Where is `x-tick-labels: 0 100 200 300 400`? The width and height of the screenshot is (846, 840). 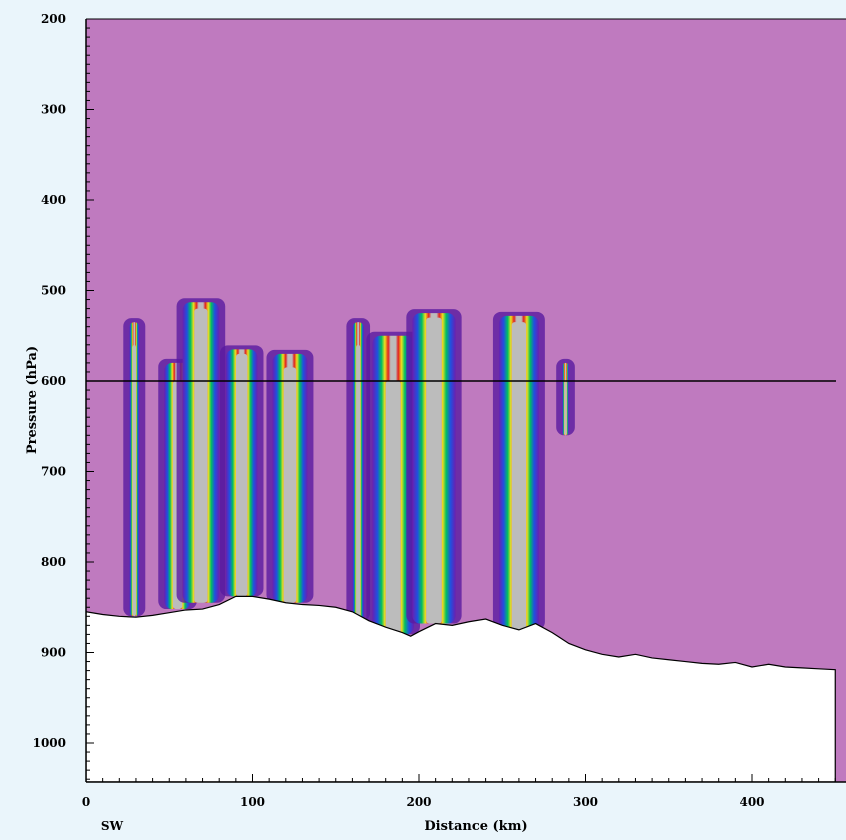 x-tick-labels: 0 100 200 300 400 is located at coordinates (423, 802).